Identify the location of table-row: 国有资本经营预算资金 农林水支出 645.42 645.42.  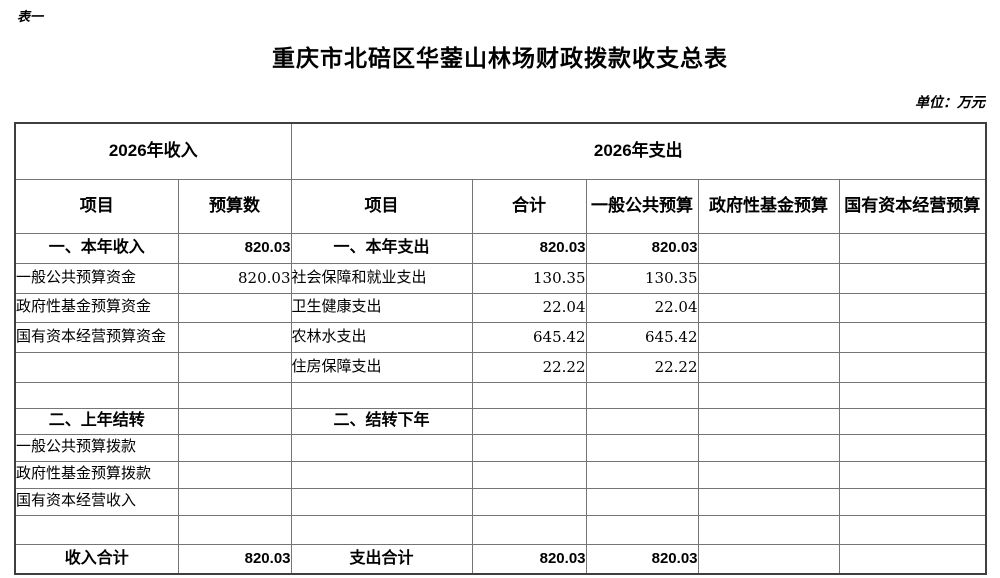
(500, 337).